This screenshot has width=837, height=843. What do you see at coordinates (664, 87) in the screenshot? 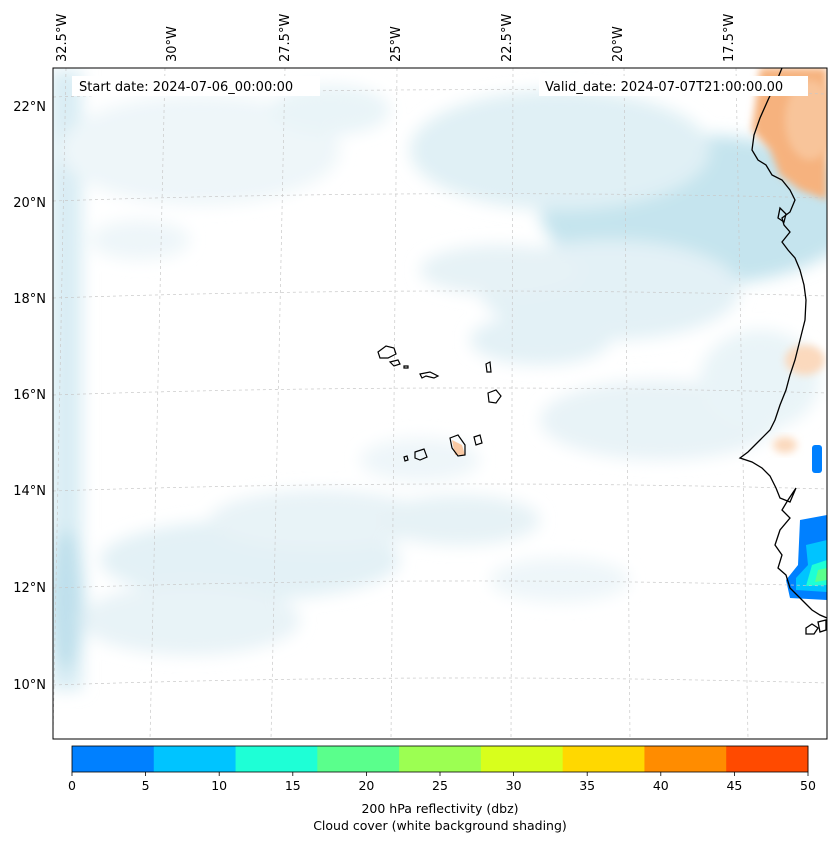
I see `valid-date-label: Valid_date: 2024-07-07T21:00:00.00` at bounding box center [664, 87].